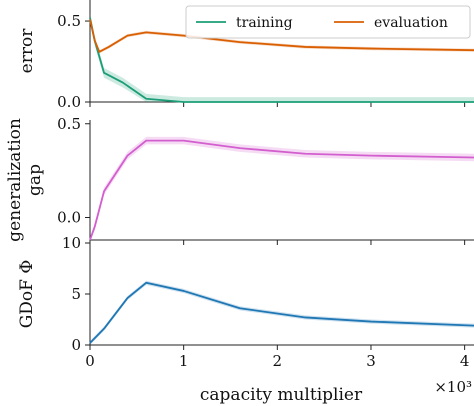 The image size is (474, 406). Describe the element at coordinates (76, 294) in the screenshot. I see `y-tick-label: 5` at that location.